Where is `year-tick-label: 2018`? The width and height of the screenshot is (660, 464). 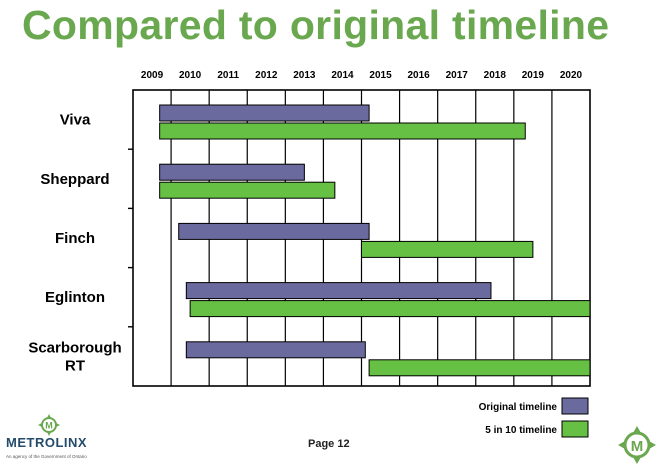 year-tick-label: 2018 is located at coordinates (495, 75).